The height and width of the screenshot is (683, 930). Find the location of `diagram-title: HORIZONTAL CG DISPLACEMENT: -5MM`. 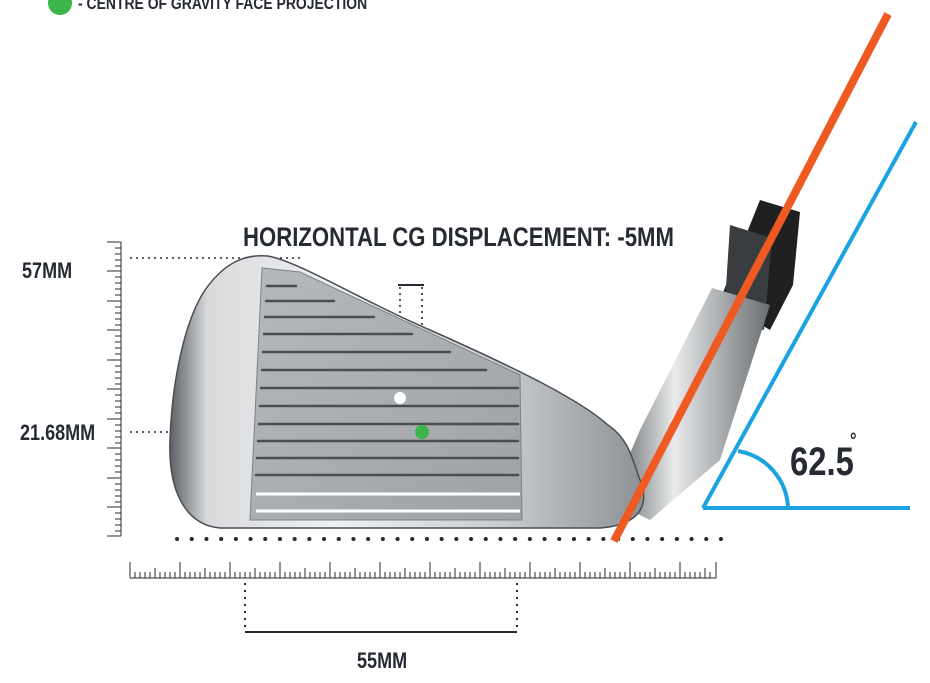

diagram-title: HORIZONTAL CG DISPLACEMENT: -5MM is located at coordinates (458, 237).